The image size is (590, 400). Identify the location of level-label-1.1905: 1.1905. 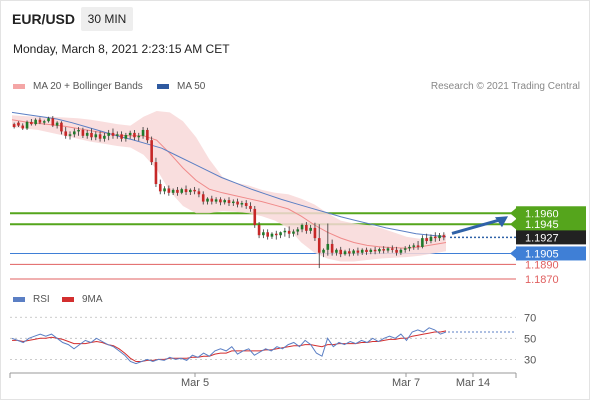
(542, 254).